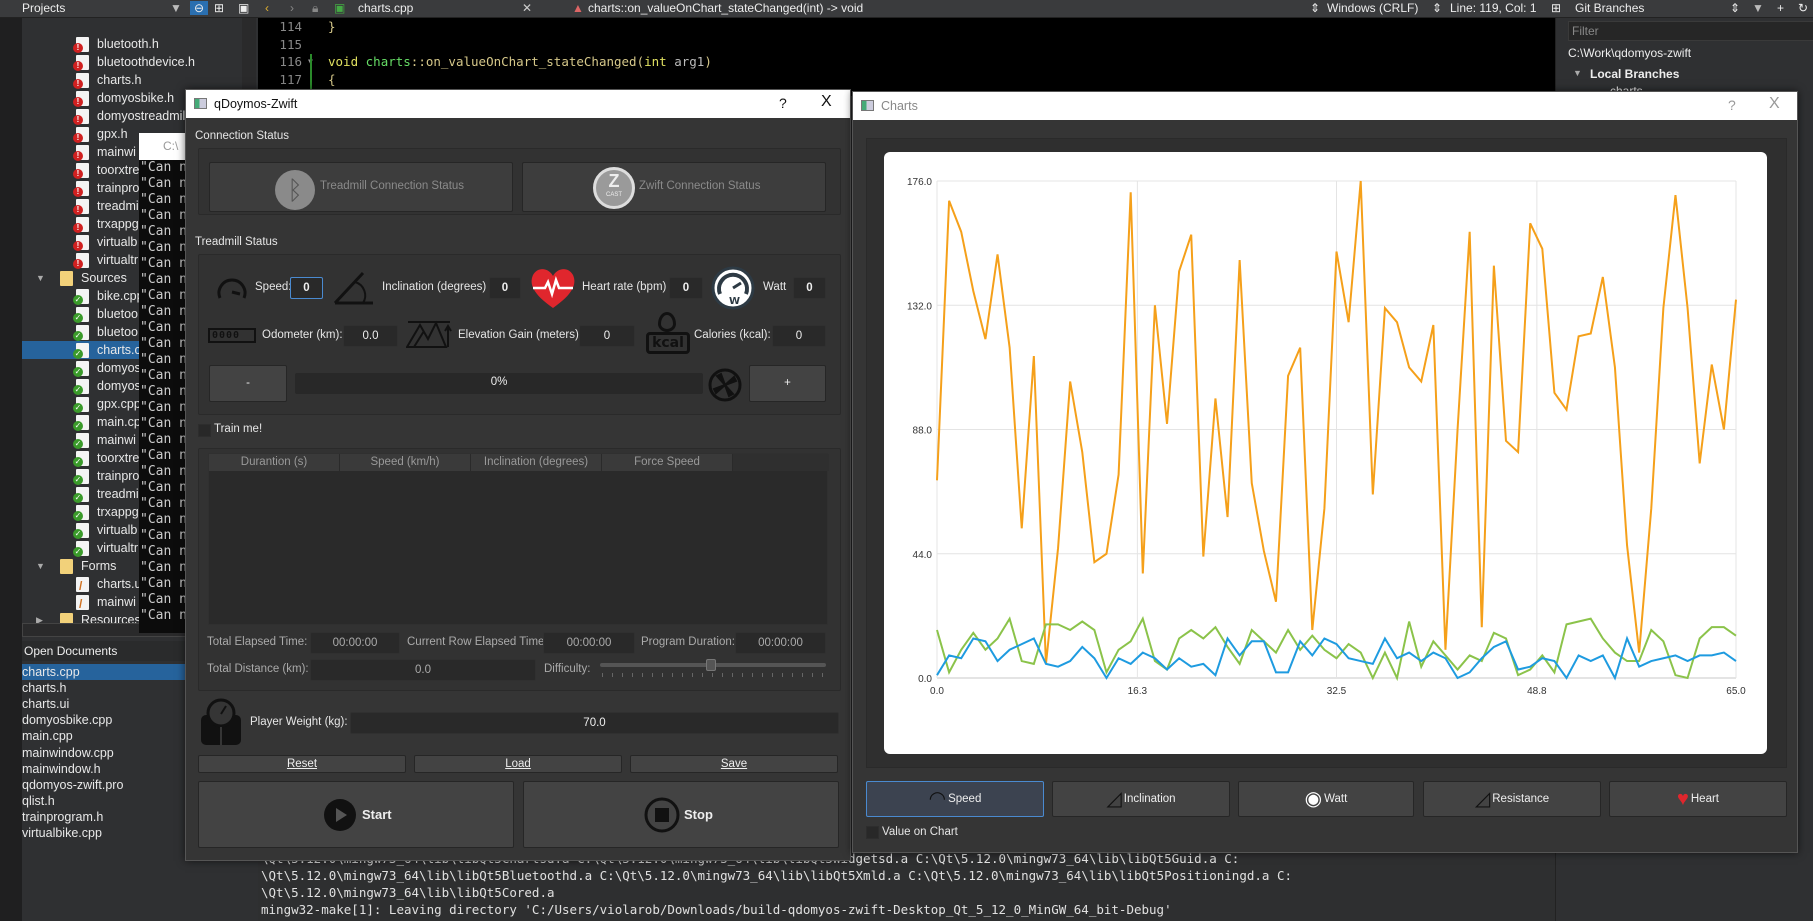  I want to click on tree-file: bluetoothdevice.h, so click(140, 62).